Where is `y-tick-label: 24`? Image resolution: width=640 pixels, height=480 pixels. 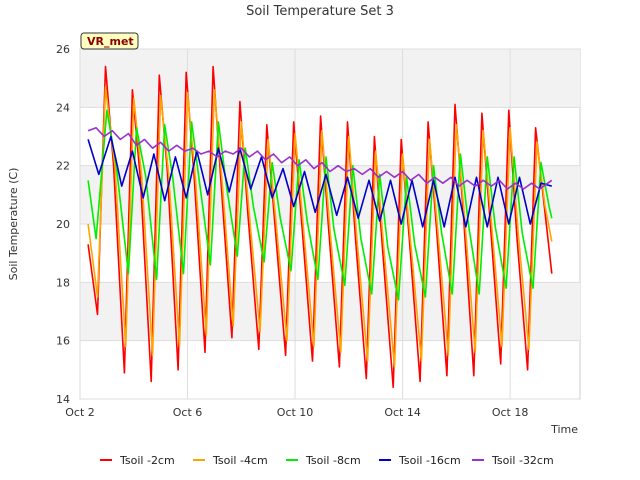
y-tick-label: 24 is located at coordinates (63, 107).